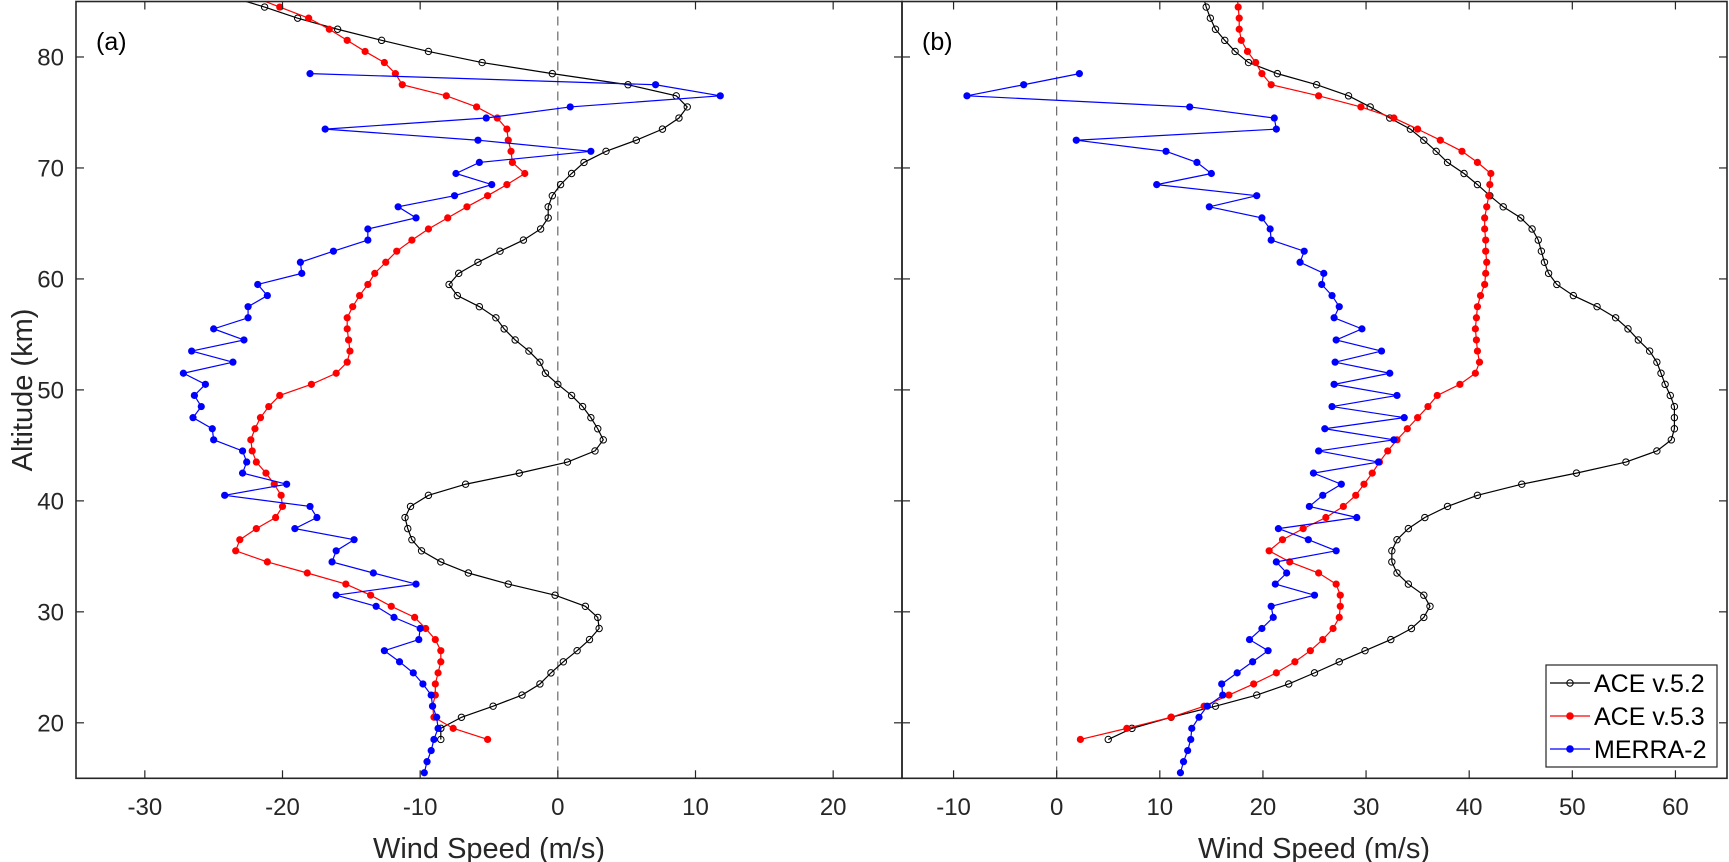 The height and width of the screenshot is (862, 1729). Describe the element at coordinates (1649, 684) in the screenshot. I see `legend-label: ACE v.5.2` at that location.